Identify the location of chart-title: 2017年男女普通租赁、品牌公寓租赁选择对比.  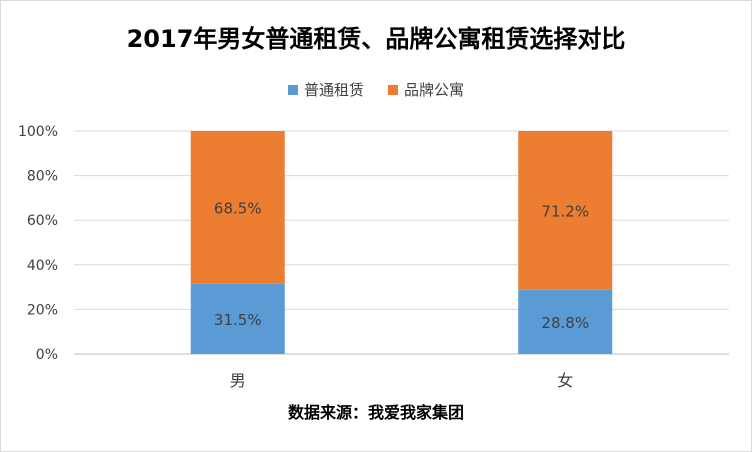
(376, 39).